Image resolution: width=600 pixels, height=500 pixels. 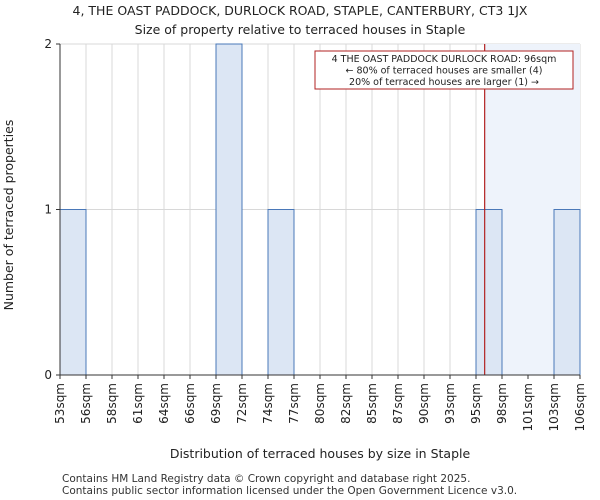 I want to click on y-tick-label-0: 0, so click(x=48, y=375).